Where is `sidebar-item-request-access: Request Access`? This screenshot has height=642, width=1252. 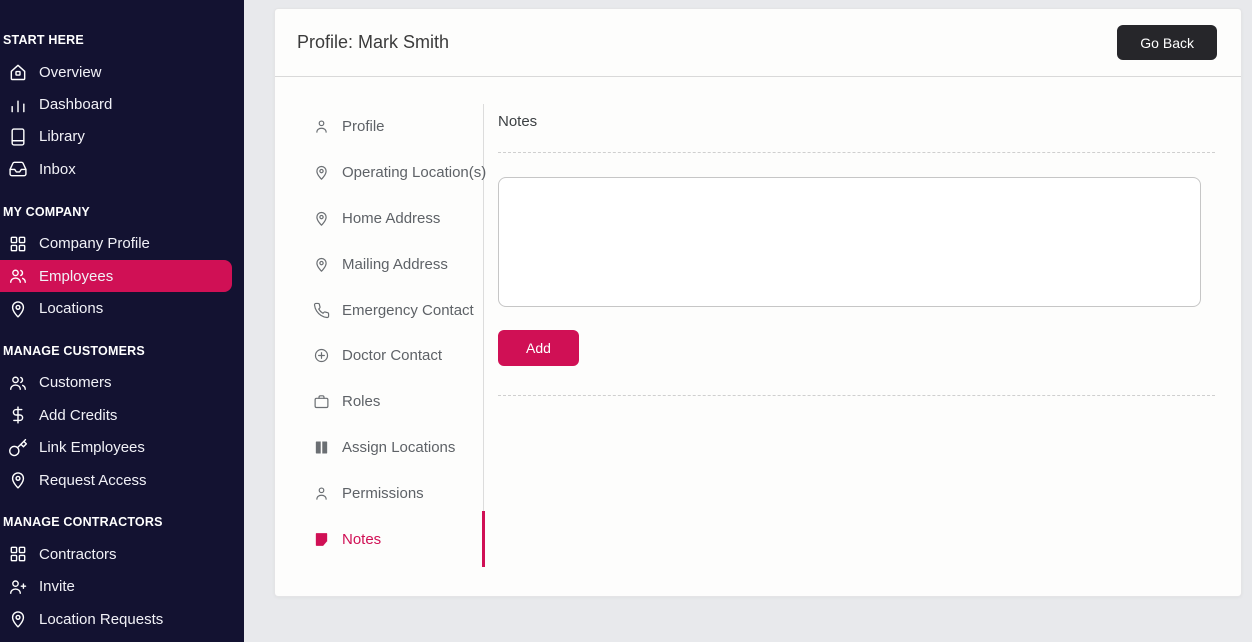 sidebar-item-request-access: Request Access is located at coordinates (122, 480).